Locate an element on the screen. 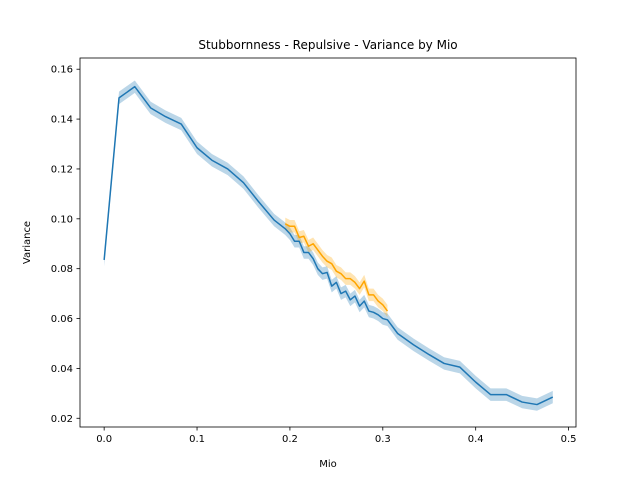 This screenshot has width=640, height=480. y-tick-label: 0.16 is located at coordinates (62, 70).